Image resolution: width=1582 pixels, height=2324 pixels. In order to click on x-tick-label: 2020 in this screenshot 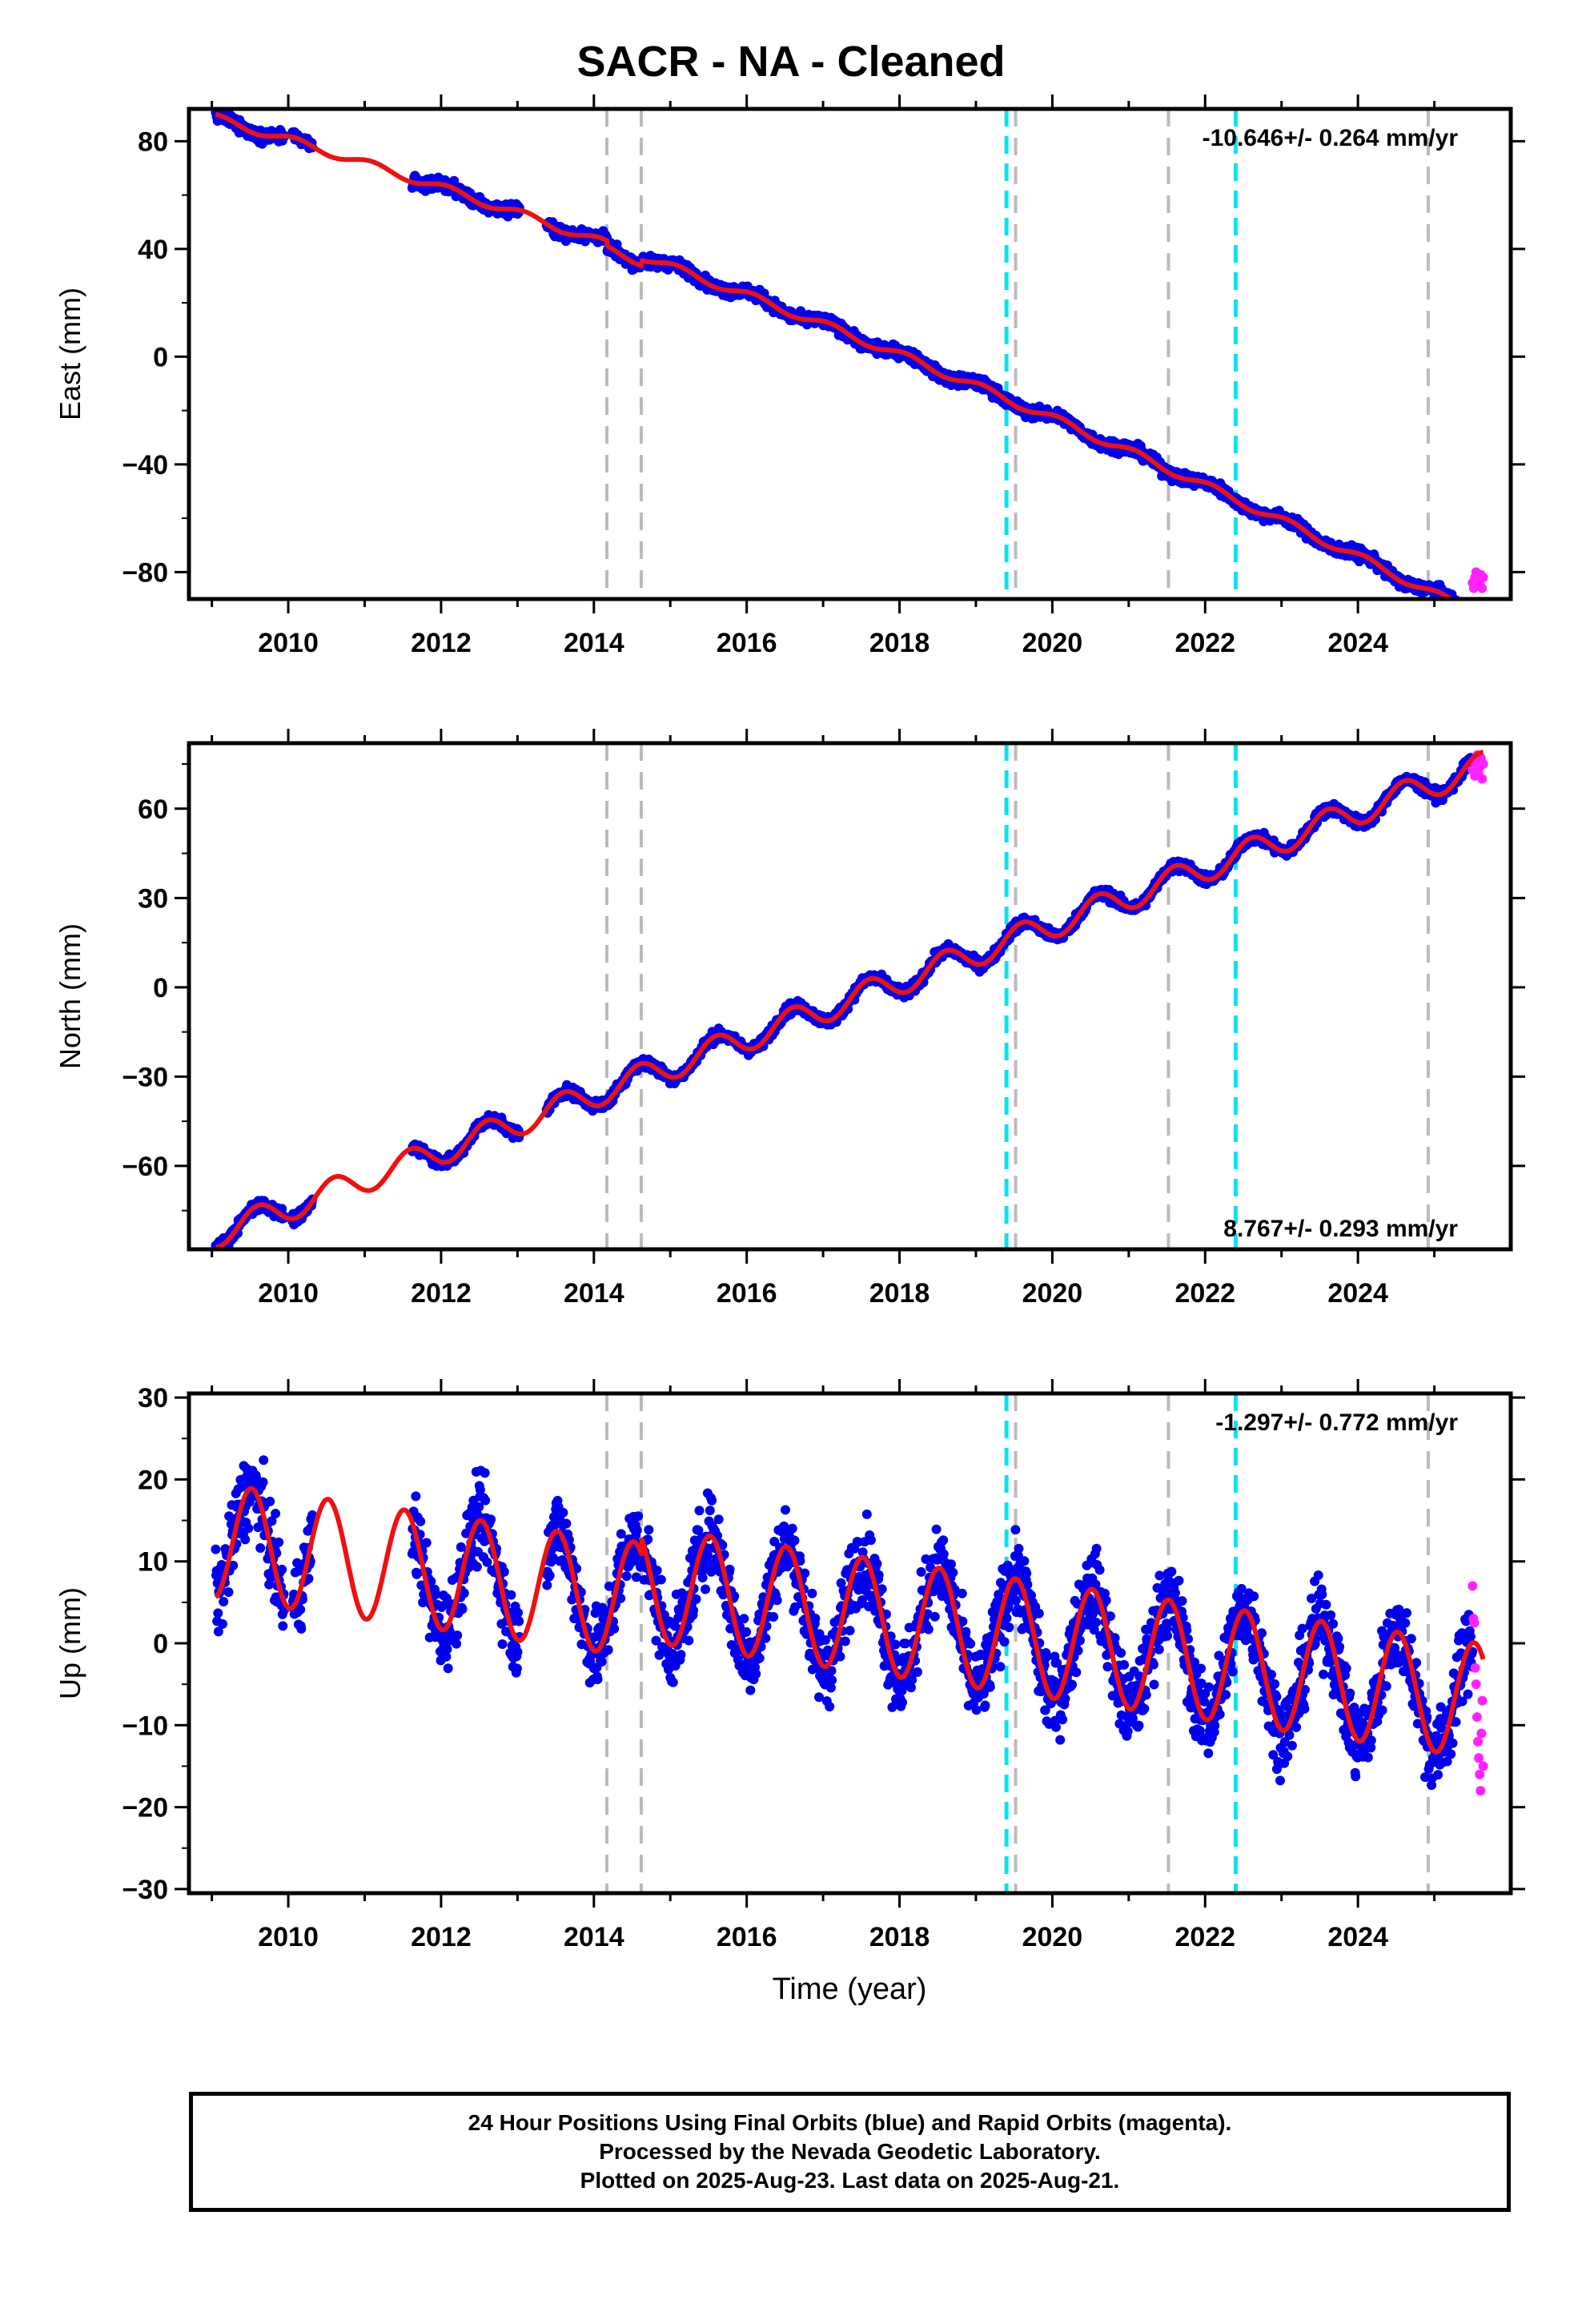, I will do `click(1053, 643)`.